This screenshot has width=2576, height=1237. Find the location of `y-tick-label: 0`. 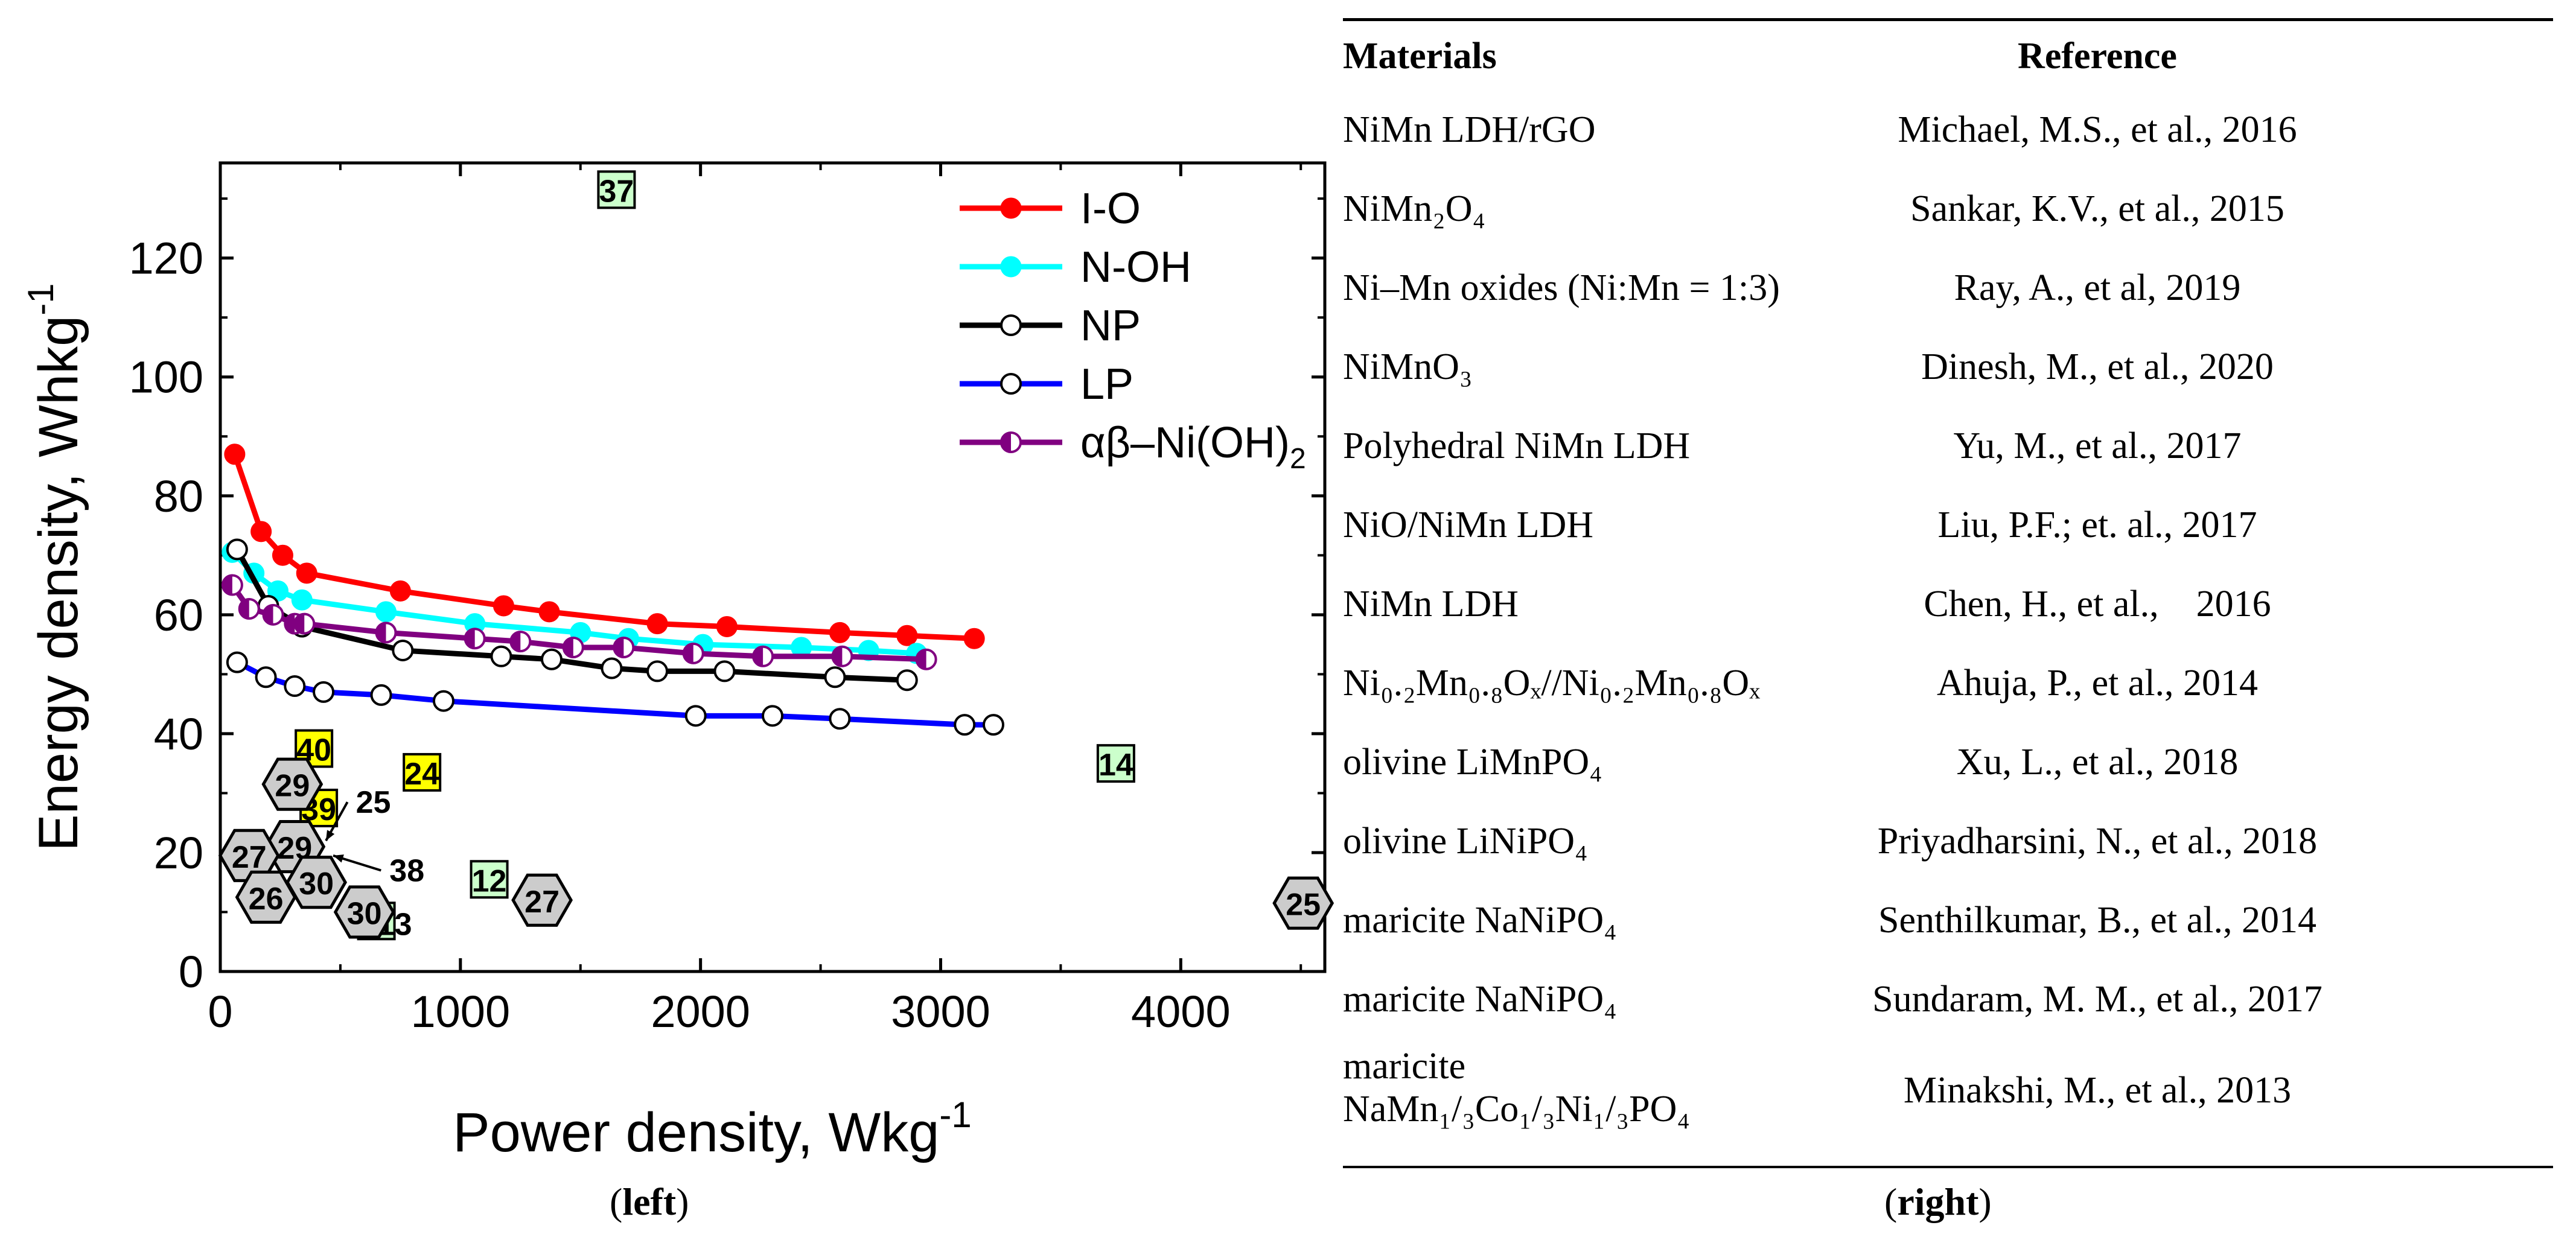

y-tick-label: 0 is located at coordinates (191, 972).